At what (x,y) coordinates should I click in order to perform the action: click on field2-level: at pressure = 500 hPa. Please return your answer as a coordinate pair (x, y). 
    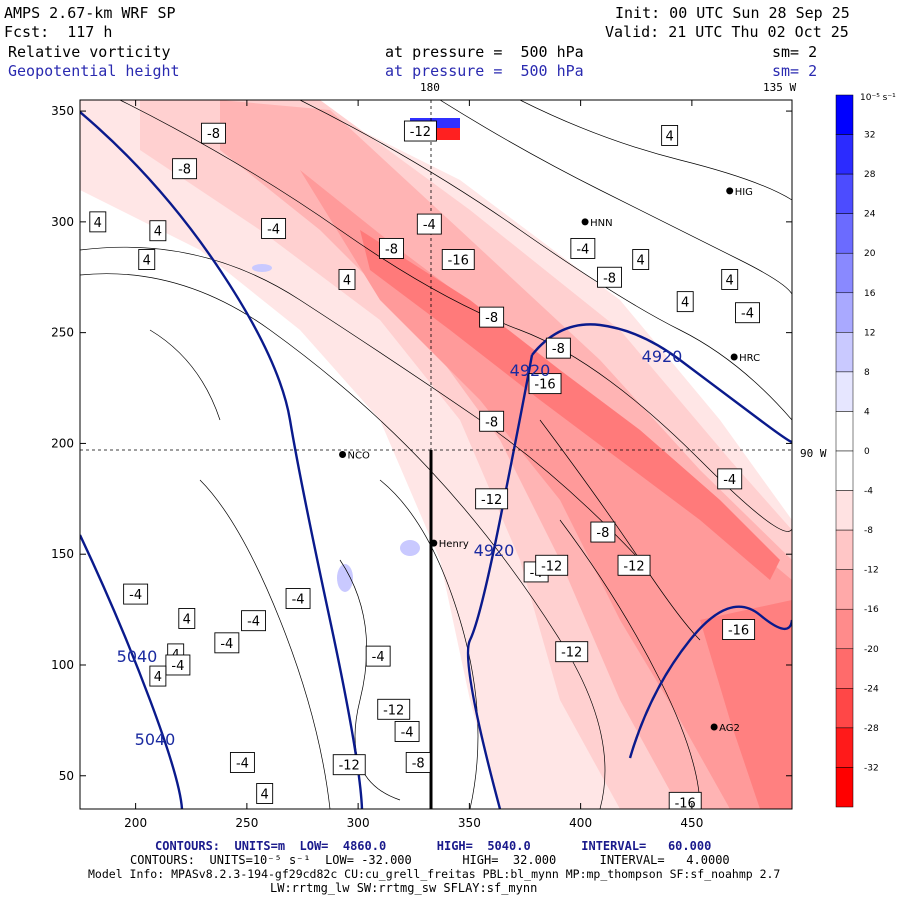
    Looking at the image, I should click on (484, 71).